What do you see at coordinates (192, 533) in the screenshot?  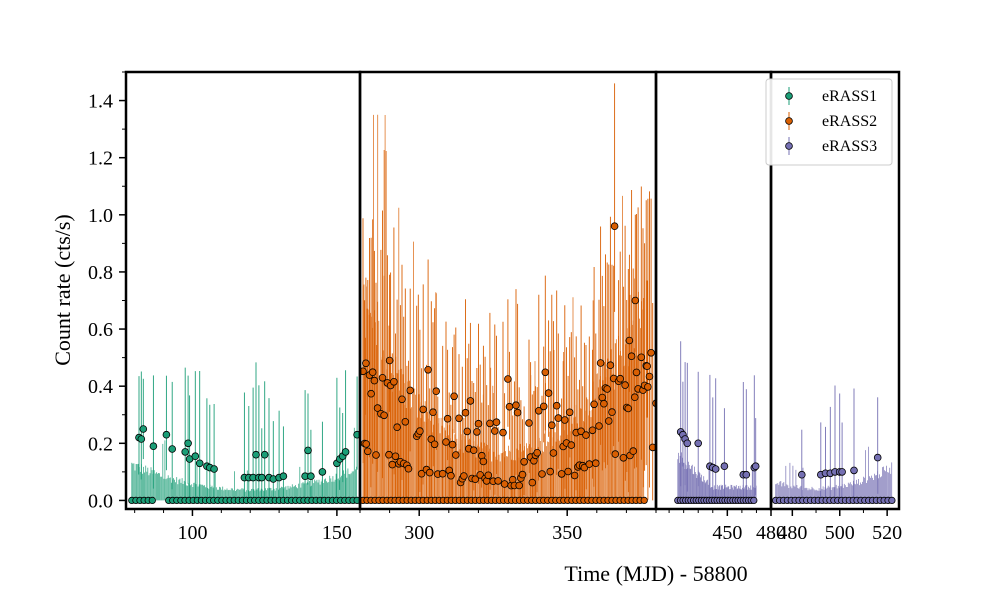 I see `x-tick-label: 100` at bounding box center [192, 533].